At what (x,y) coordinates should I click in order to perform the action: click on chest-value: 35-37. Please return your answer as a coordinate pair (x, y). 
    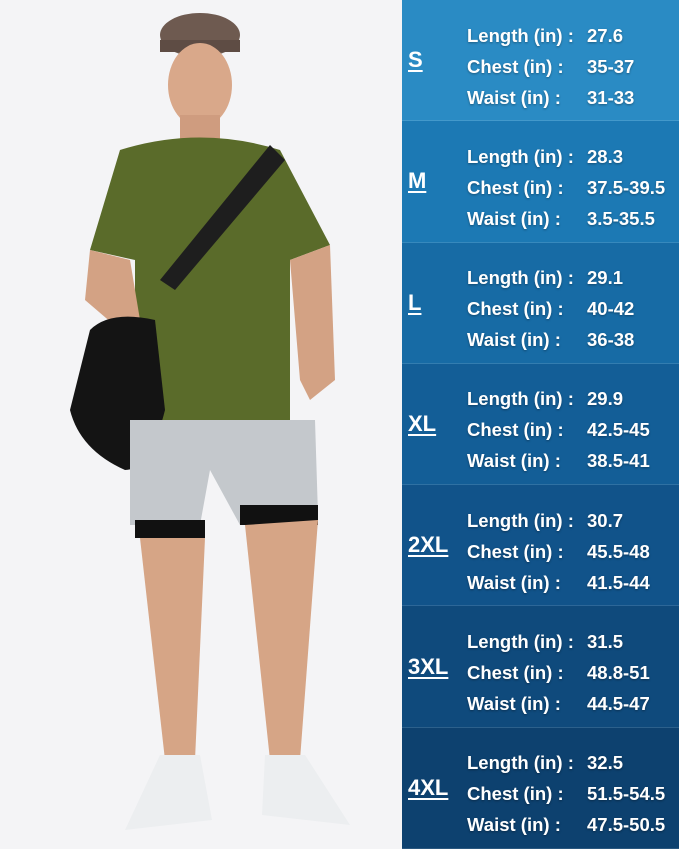
    Looking at the image, I should click on (611, 66).